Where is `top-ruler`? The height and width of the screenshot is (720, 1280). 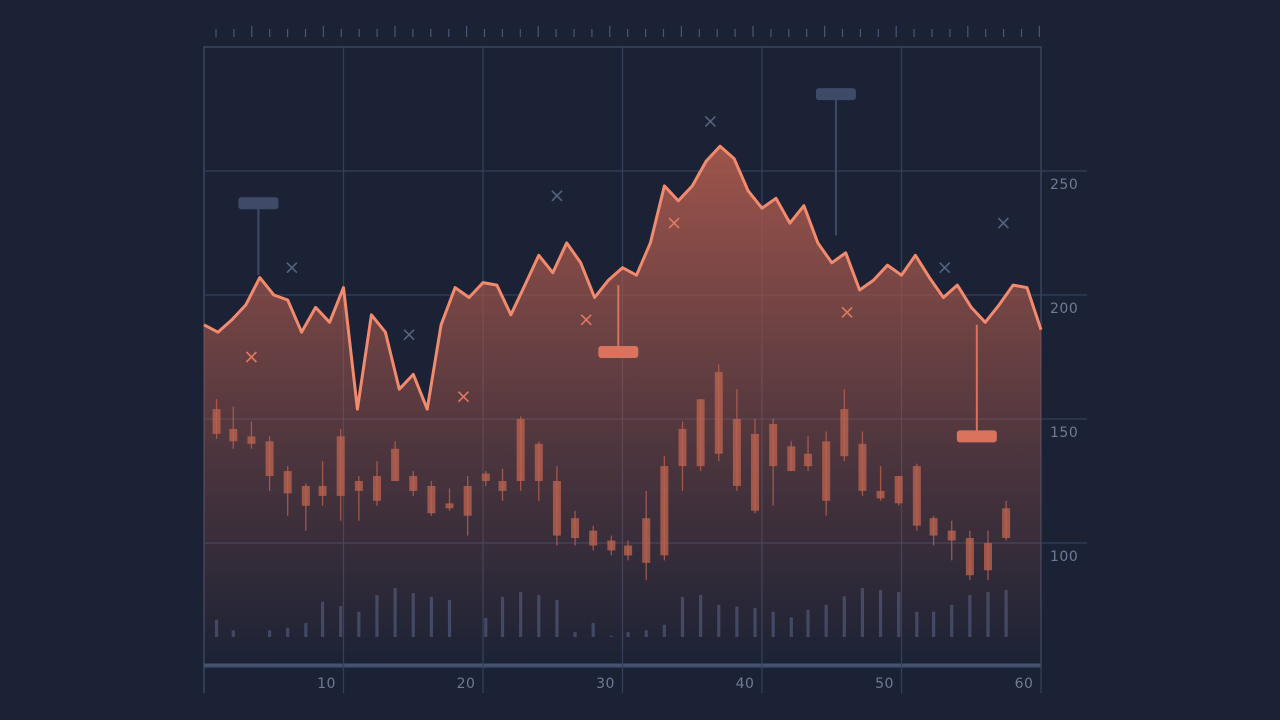 top-ruler is located at coordinates (628, 31).